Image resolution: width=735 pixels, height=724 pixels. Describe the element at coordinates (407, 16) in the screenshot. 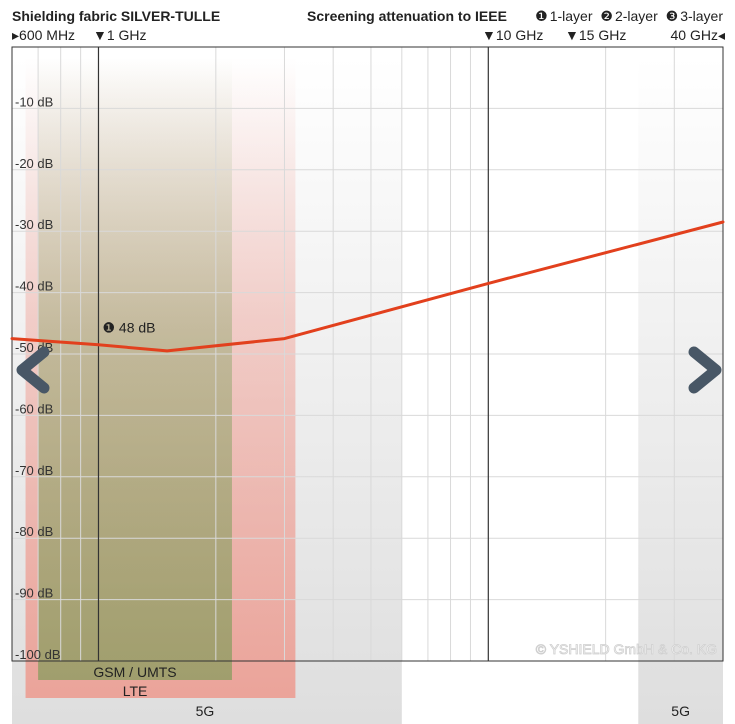

I see `chart-subtitle: Screening attenuation to IEEE` at that location.